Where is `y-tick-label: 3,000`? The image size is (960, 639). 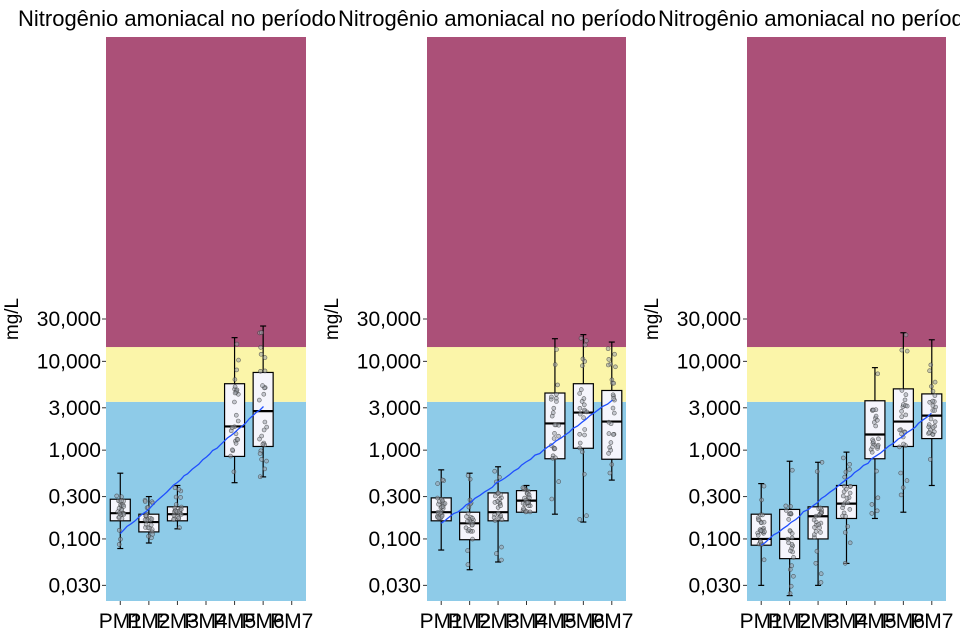
y-tick-label: 3,000 is located at coordinates (714, 408).